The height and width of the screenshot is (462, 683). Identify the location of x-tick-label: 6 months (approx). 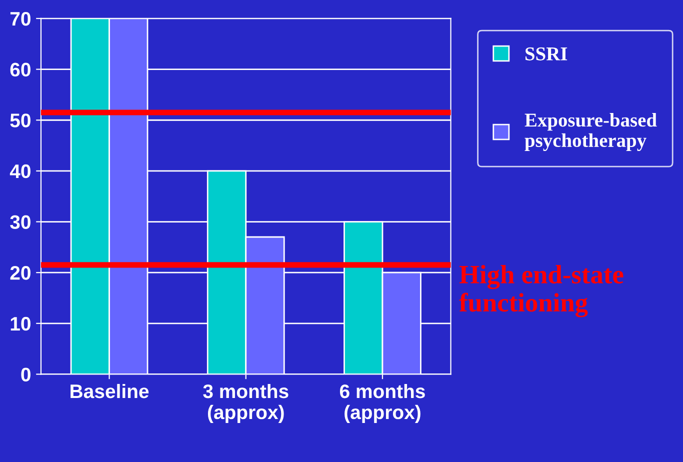
(382, 404).